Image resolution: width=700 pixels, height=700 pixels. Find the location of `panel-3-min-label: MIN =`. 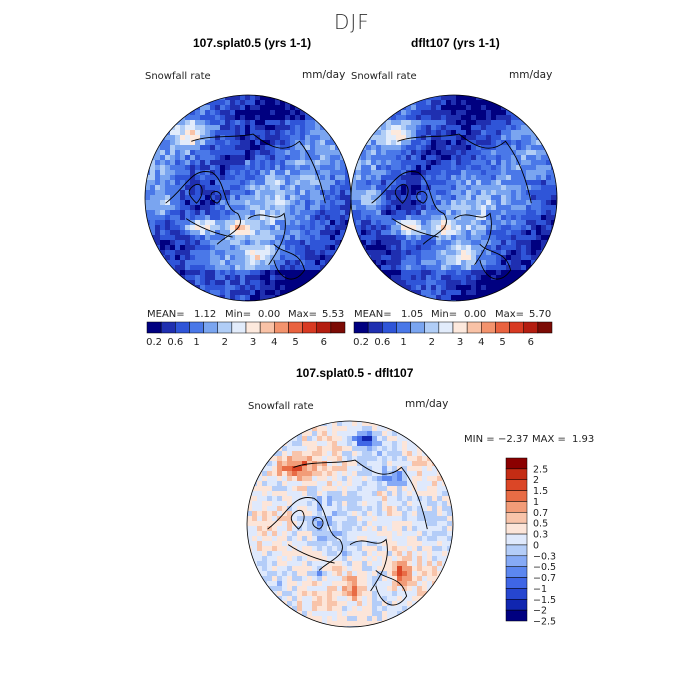

panel-3-min-label: MIN = is located at coordinates (479, 439).